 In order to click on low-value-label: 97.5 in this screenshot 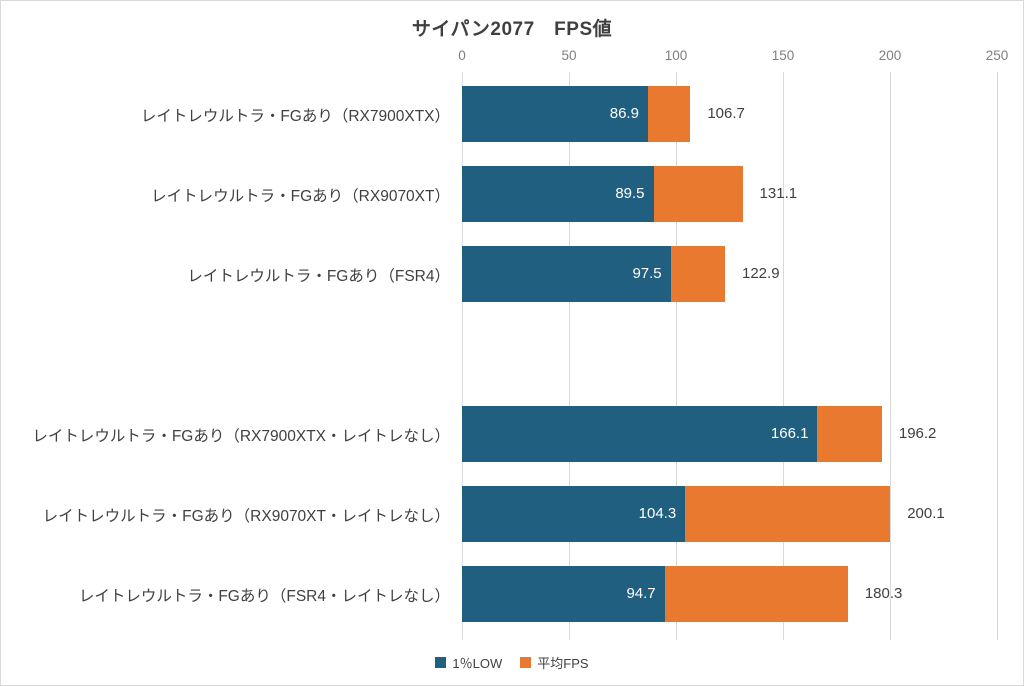, I will do `click(647, 273)`.